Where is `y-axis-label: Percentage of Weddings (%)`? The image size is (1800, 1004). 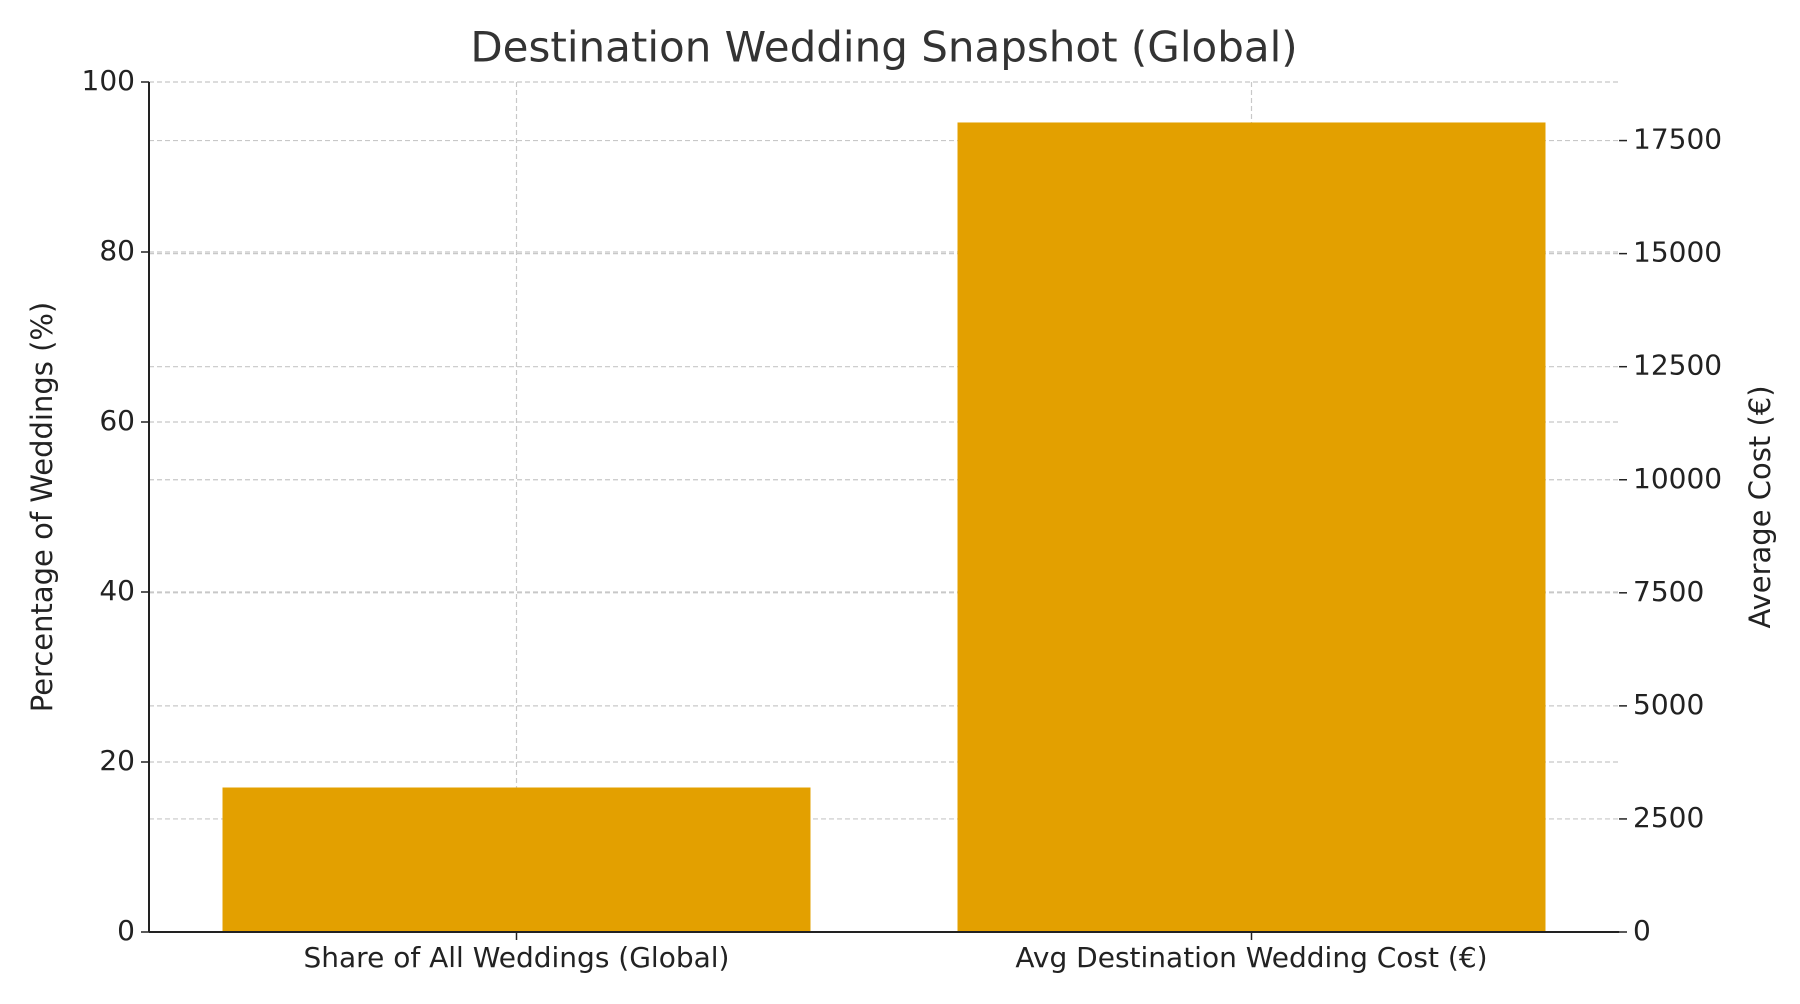 y-axis-label: Percentage of Weddings (%) is located at coordinates (42, 507).